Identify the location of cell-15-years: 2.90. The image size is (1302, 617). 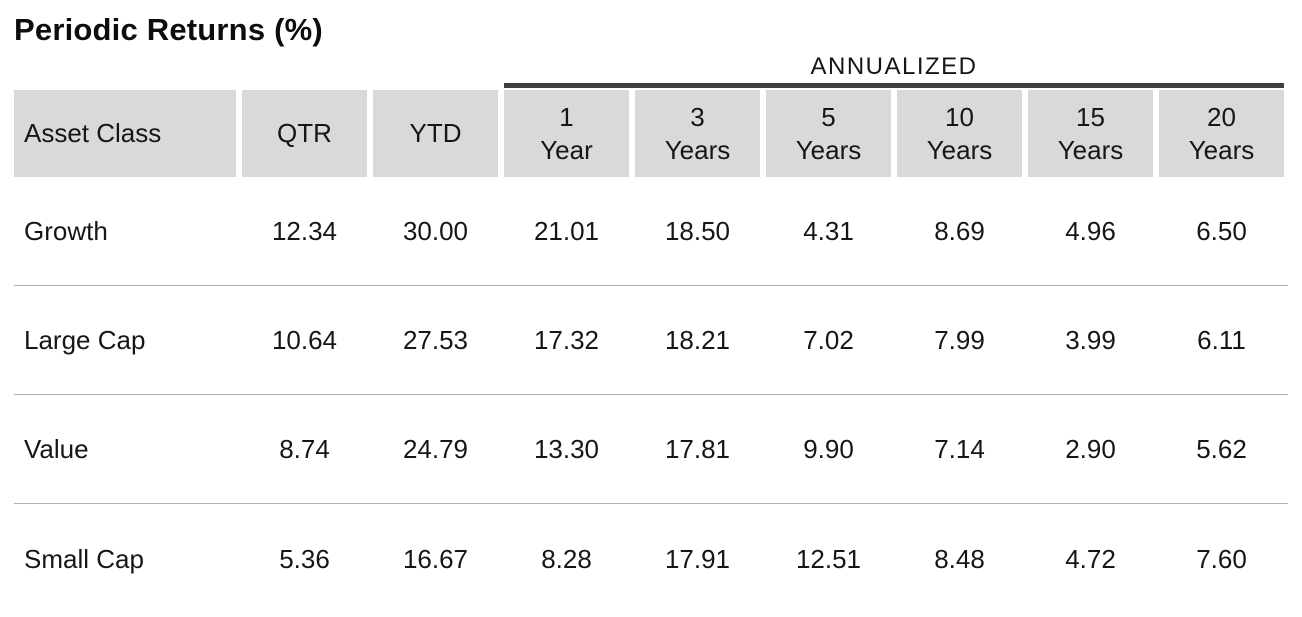
(1090, 448).